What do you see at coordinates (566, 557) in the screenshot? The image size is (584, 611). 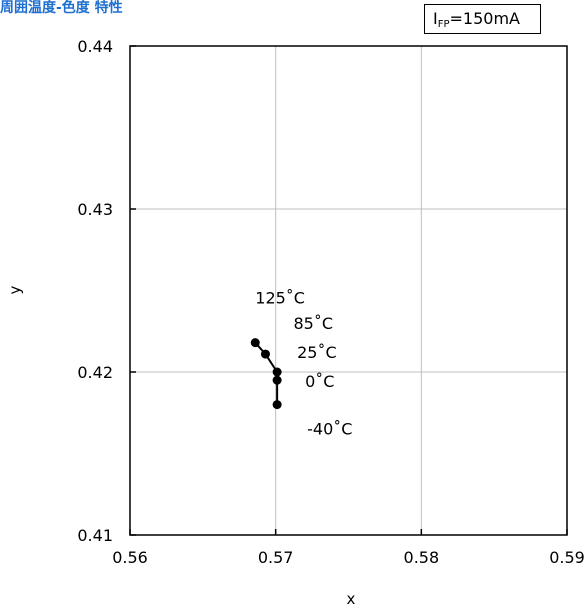 I see `x-tick-label: 0.59` at bounding box center [566, 557].